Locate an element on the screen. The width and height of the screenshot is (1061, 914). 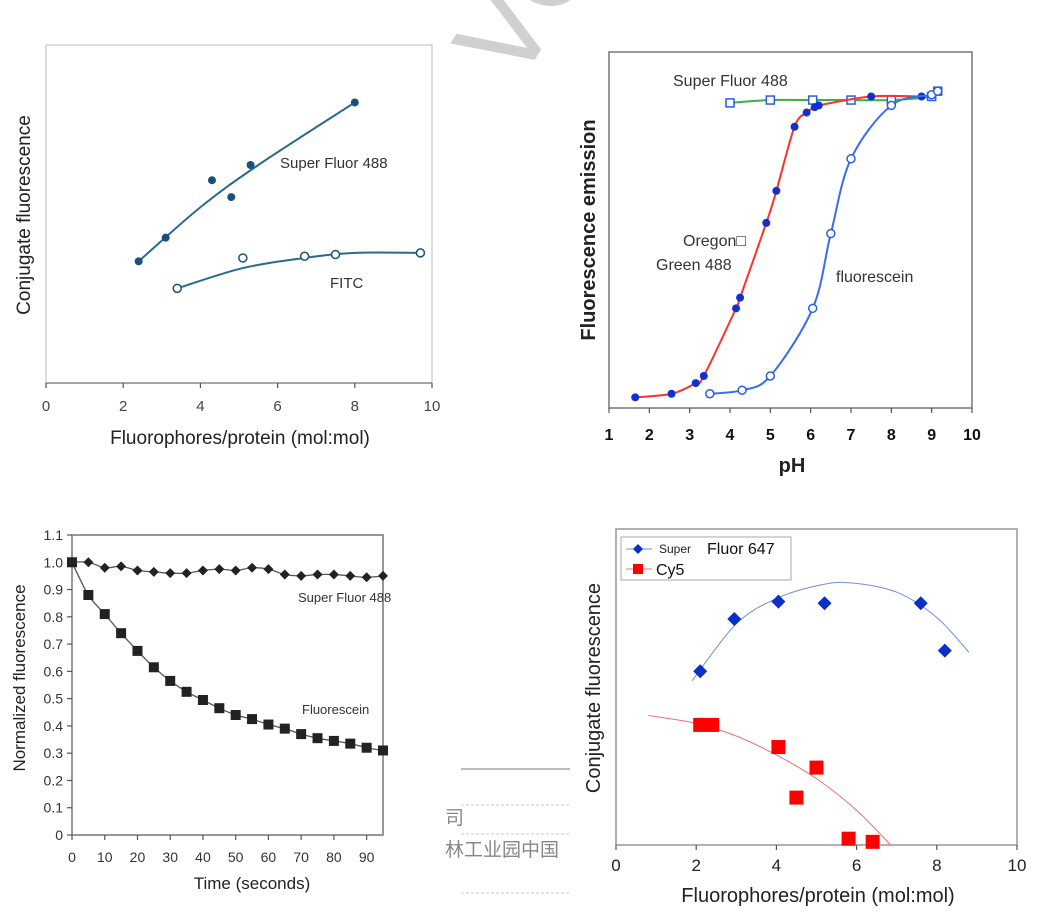
y-axis-label: Normalized fluorescence is located at coordinates (19, 677).